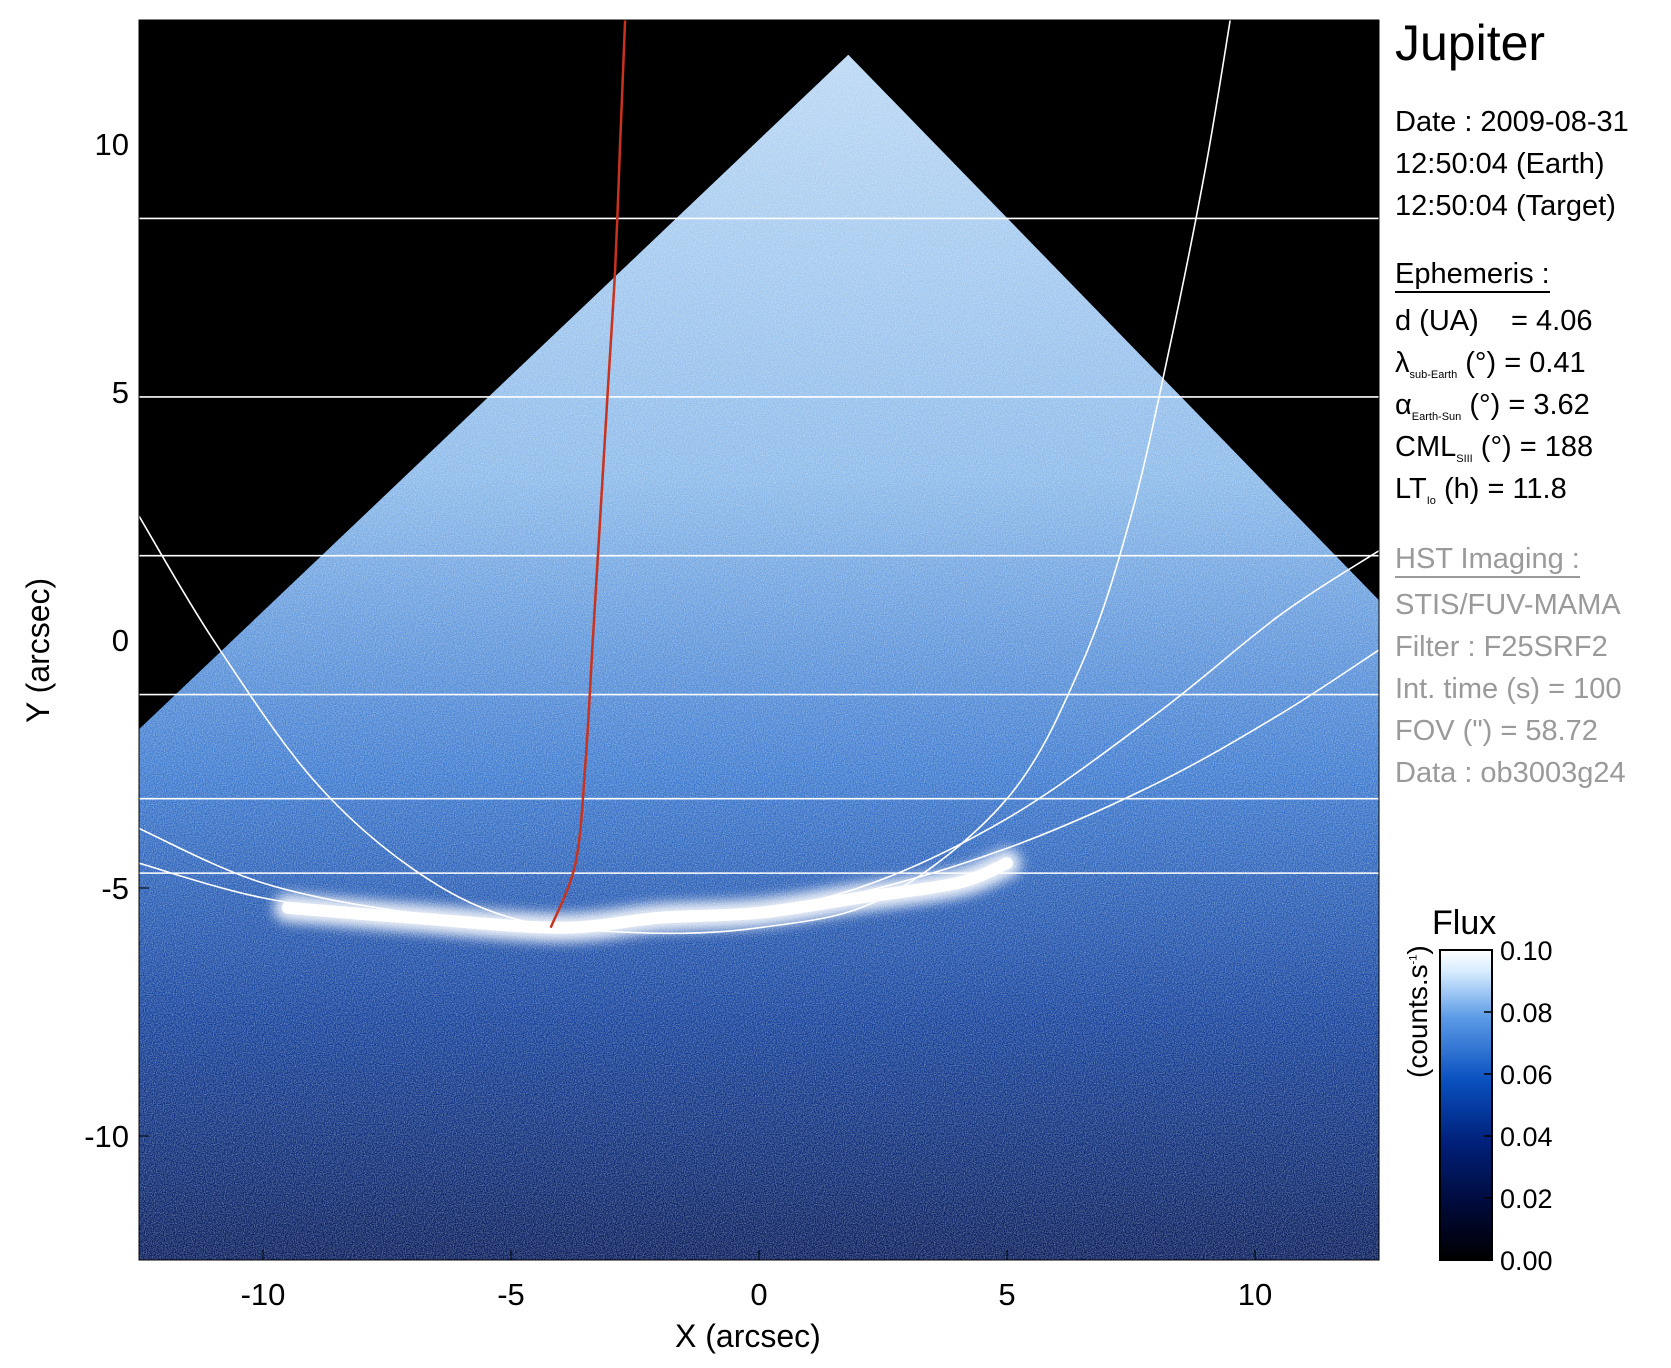  I want to click on y-tick-label: 5, so click(120, 392).